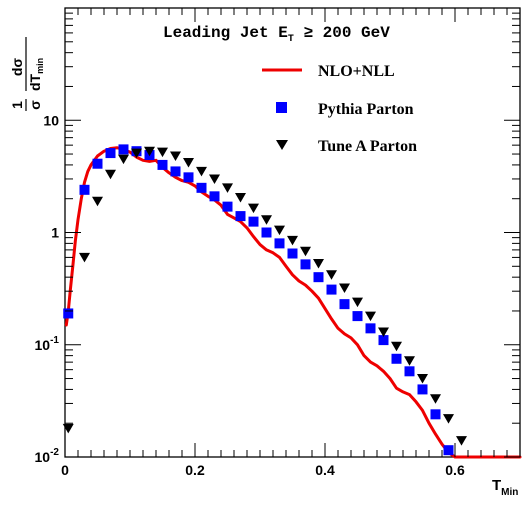 The image size is (527, 505). I want to click on x-tick-label: 0.6, so click(455, 470).